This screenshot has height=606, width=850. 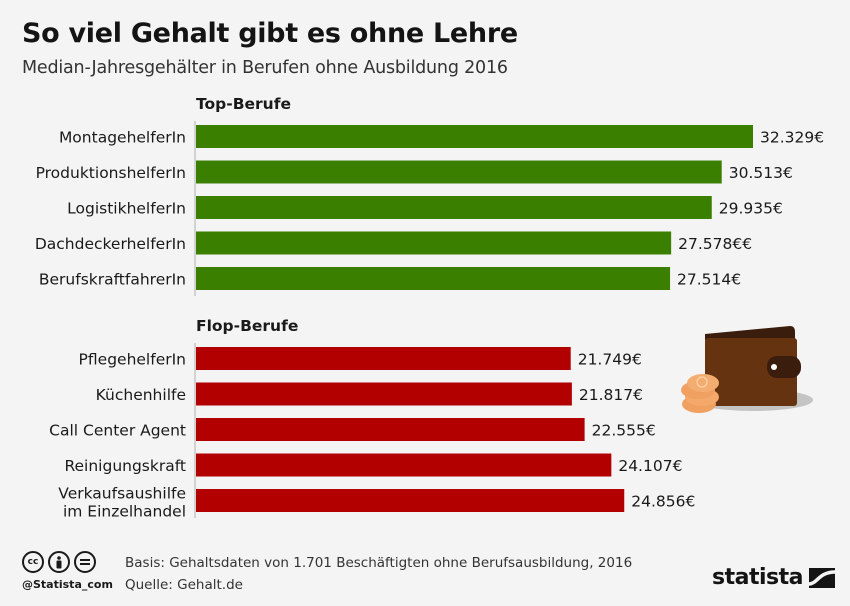 What do you see at coordinates (663, 502) in the screenshot?
I see `value-label: 24.856€` at bounding box center [663, 502].